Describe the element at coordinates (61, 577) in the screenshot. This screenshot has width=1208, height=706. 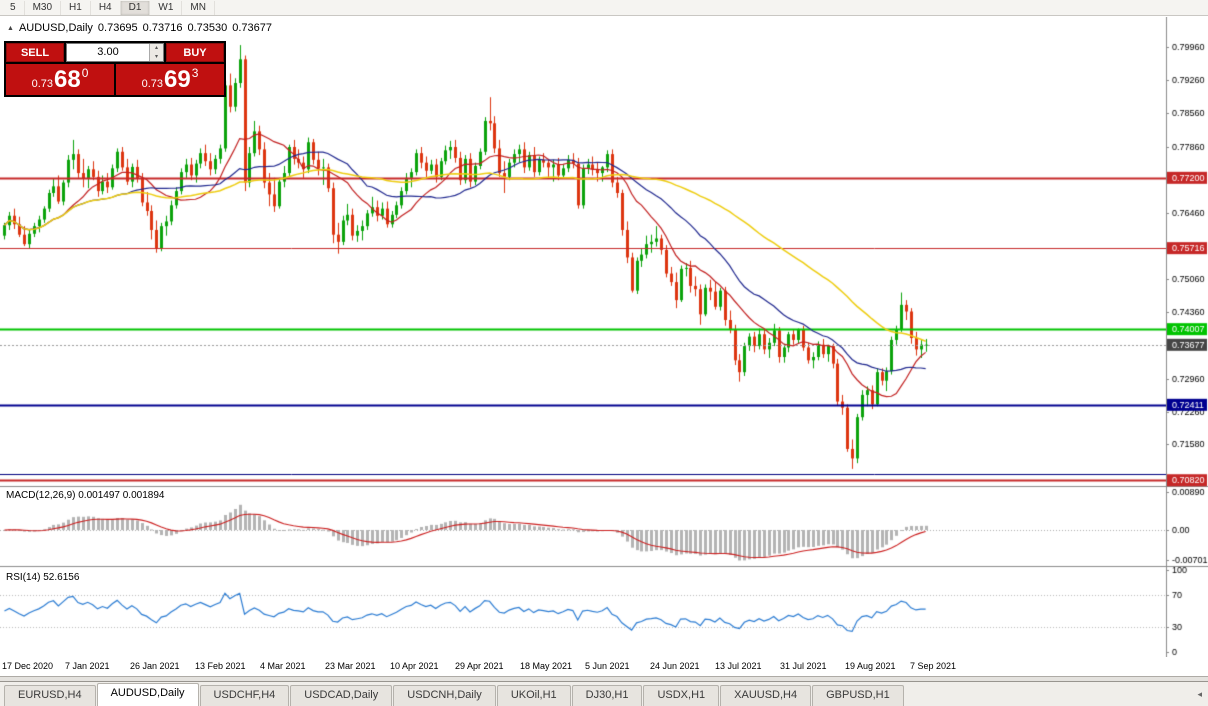
I see `rsi-value: 52.6156` at that location.